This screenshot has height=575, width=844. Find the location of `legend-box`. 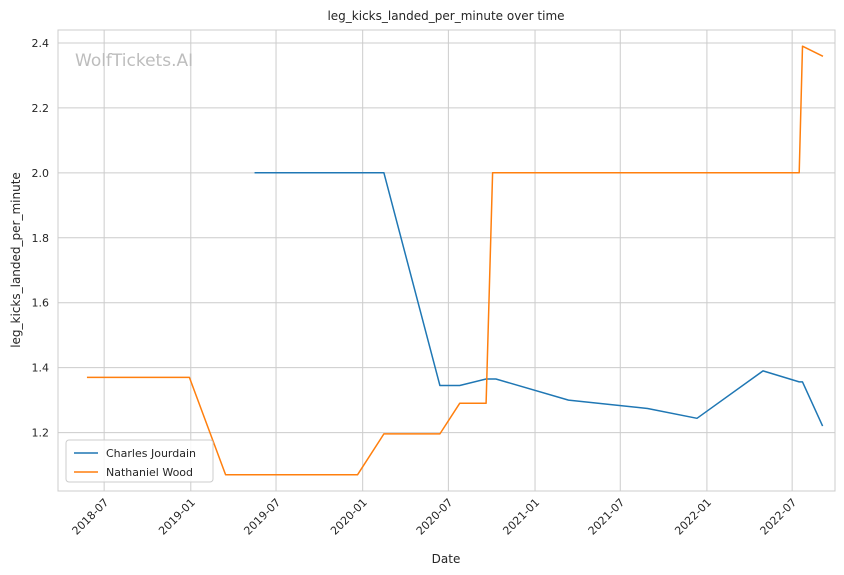

legend-box is located at coordinates (139, 461).